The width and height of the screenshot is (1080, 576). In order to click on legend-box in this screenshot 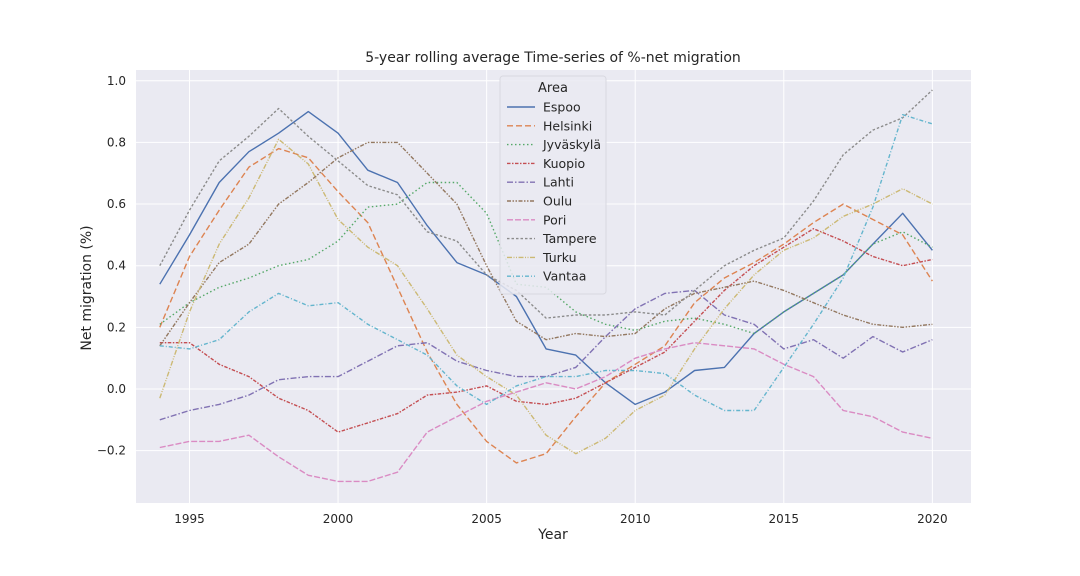, I will do `click(553, 185)`.